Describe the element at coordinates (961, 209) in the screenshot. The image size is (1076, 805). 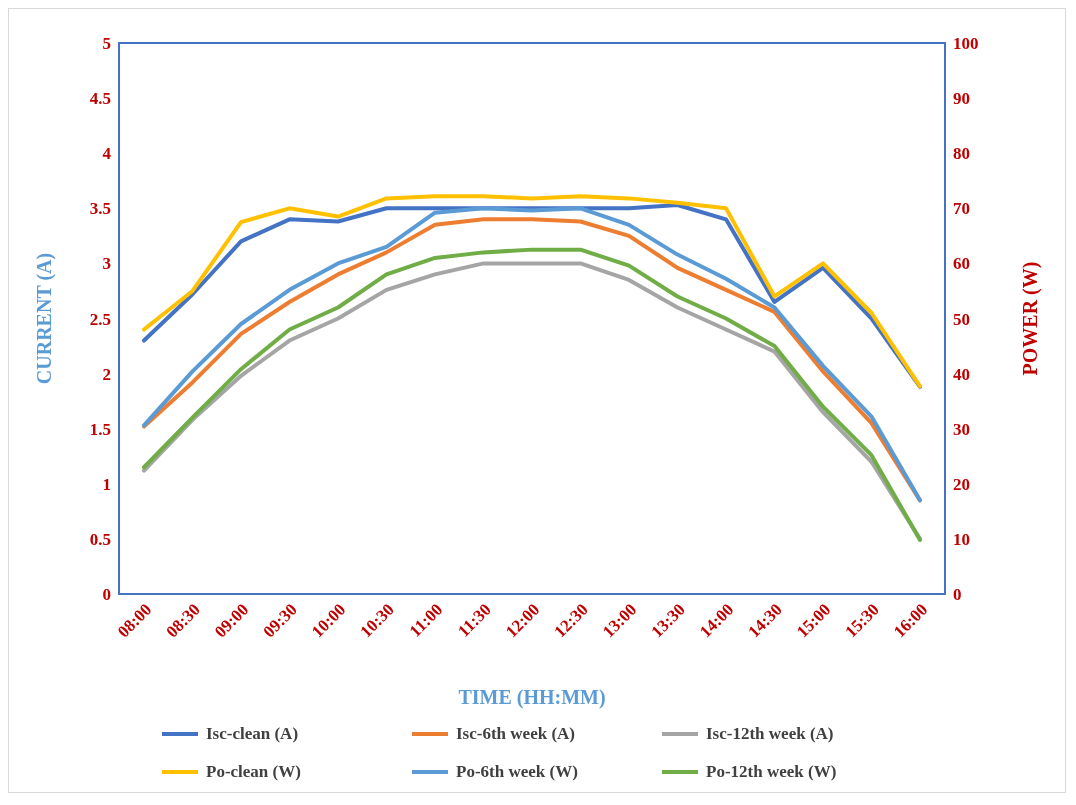
I see `y2-tick-label: 70` at that location.